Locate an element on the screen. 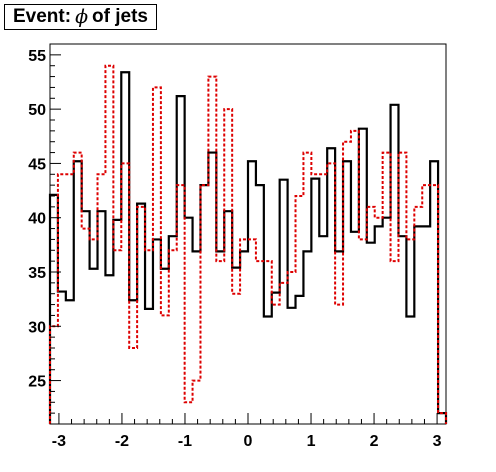 This screenshot has width=496, height=472. x-tick-label: 0 is located at coordinates (248, 441).